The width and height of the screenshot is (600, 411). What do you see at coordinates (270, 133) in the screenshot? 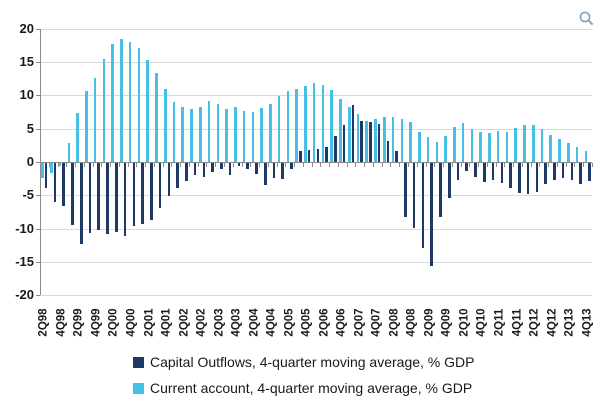
I see `bar-current-account-4Q04` at bounding box center [270, 133].